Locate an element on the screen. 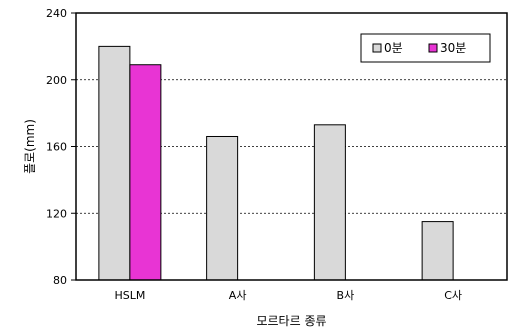  y-axis-ticks: 80 120 160 200 240 is located at coordinates (61, 147).